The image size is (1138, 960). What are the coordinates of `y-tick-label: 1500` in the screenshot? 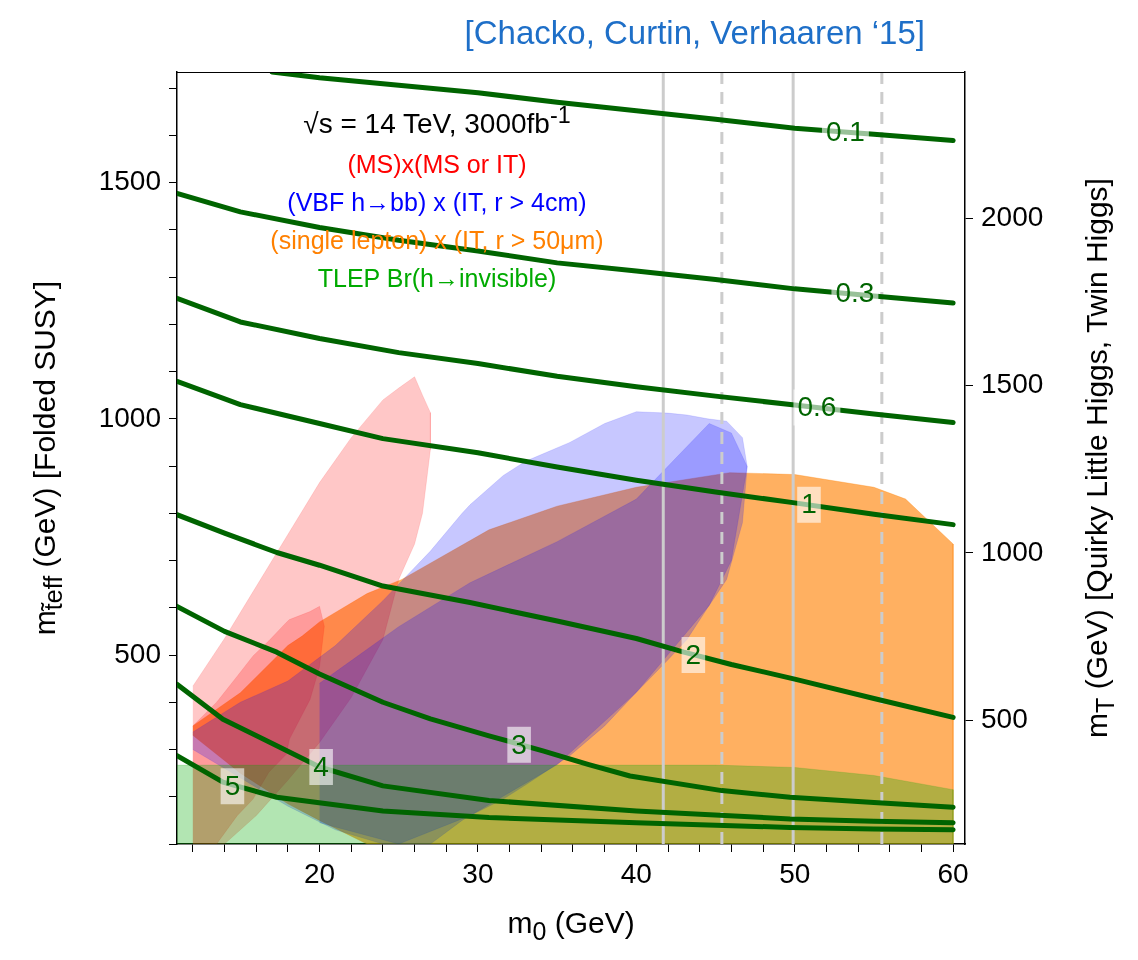 It's located at (129, 181).